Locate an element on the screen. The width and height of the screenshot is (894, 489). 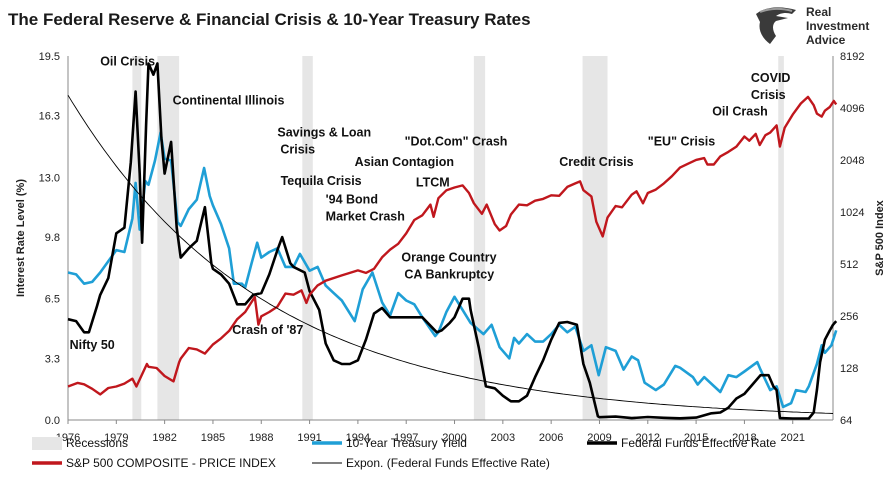
annotation-label: Oil Crash is located at coordinates (740, 112).